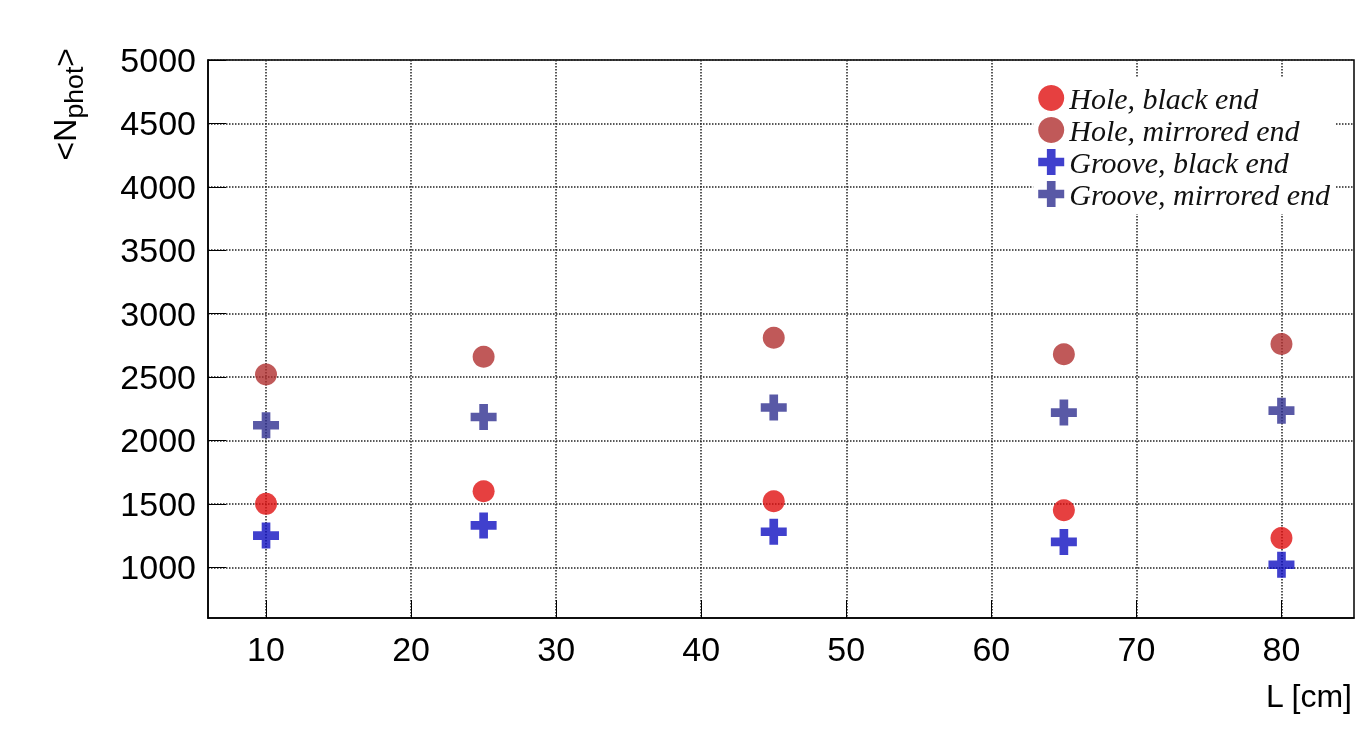 This screenshot has width=1363, height=754. Describe the element at coordinates (1184, 130) in the screenshot. I see `legend-label: Hole, mirrored end` at that location.